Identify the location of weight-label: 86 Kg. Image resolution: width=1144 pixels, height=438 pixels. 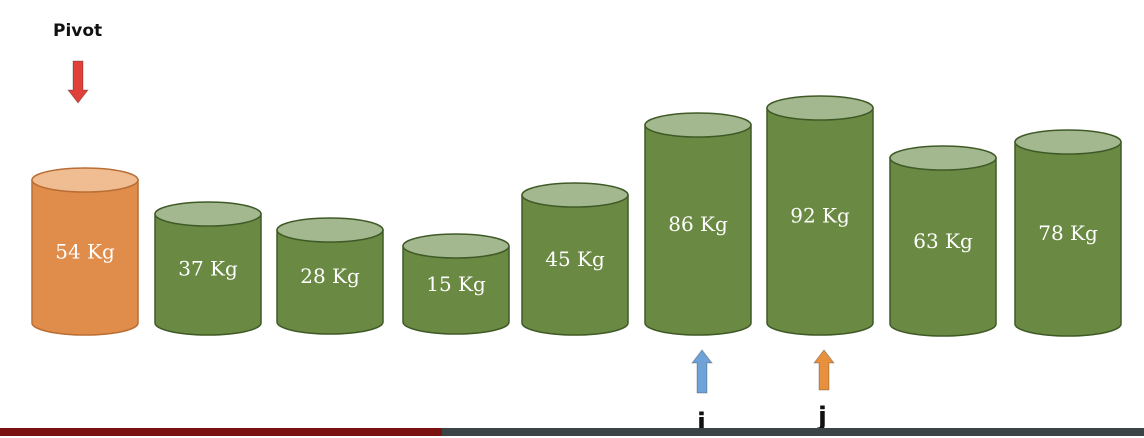
(698, 224).